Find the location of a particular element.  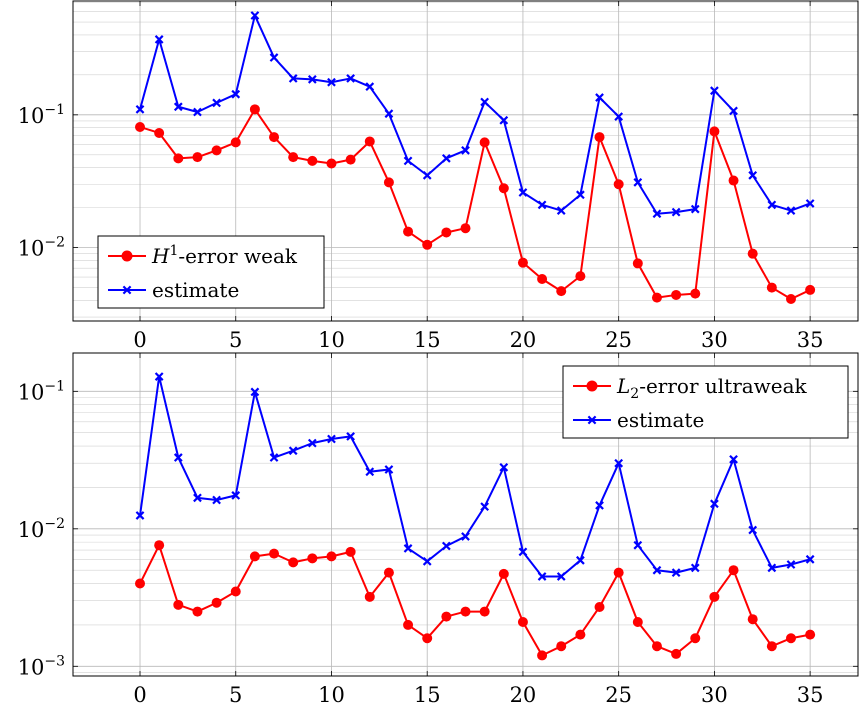

legend: H1-error weak estimate is located at coordinates (211, 272).